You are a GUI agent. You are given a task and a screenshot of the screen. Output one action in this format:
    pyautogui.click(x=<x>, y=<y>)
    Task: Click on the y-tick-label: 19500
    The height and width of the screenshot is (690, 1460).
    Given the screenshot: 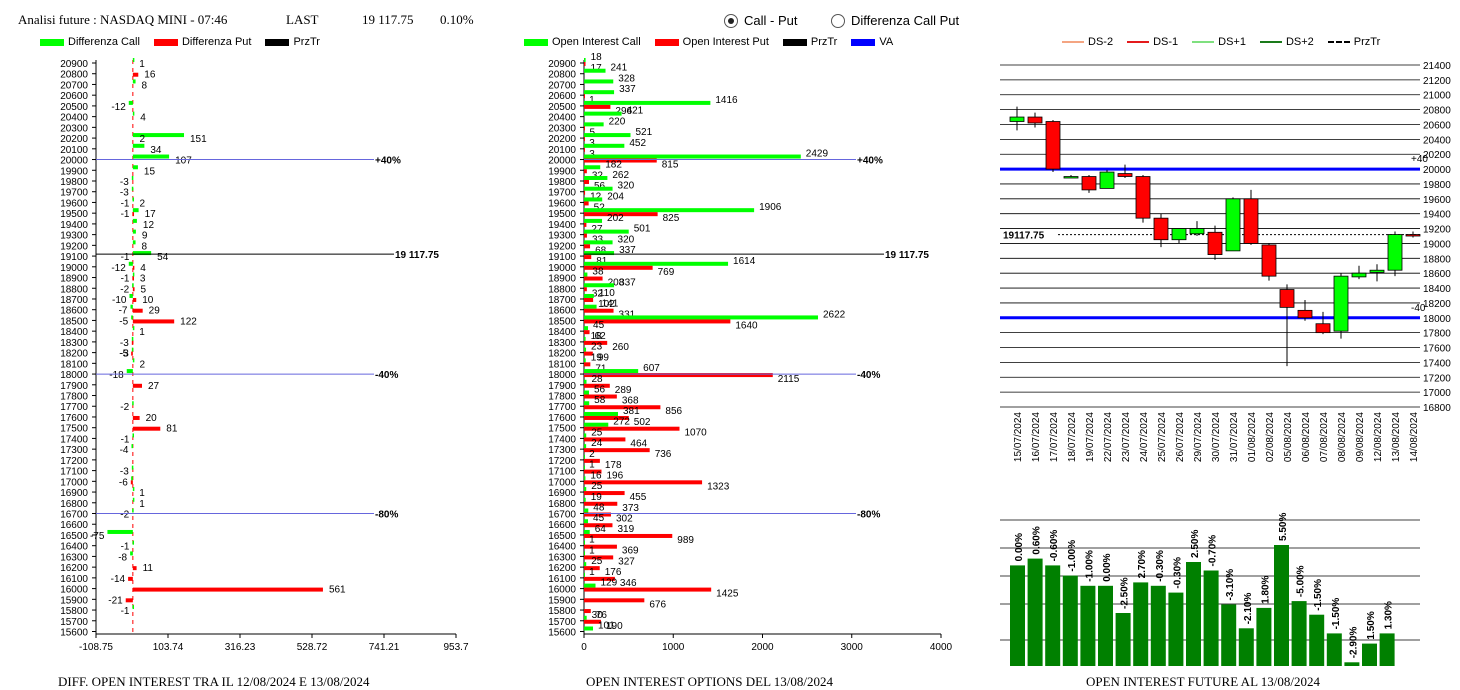 What is the action you would take?
    pyautogui.click(x=562, y=214)
    